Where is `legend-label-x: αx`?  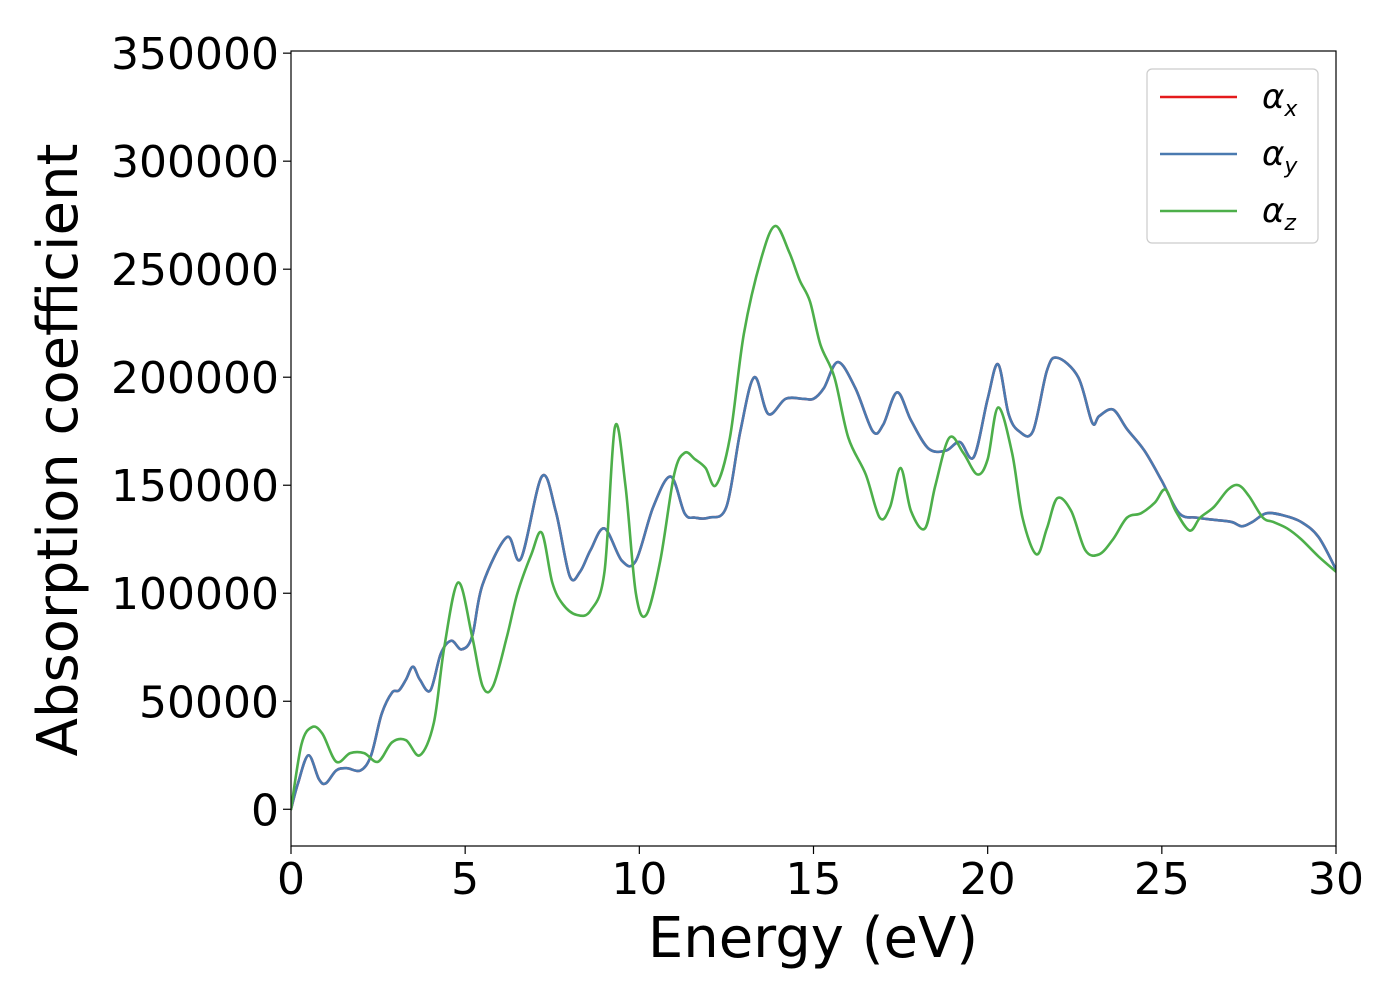 legend-label-x: αx is located at coordinates (1280, 99).